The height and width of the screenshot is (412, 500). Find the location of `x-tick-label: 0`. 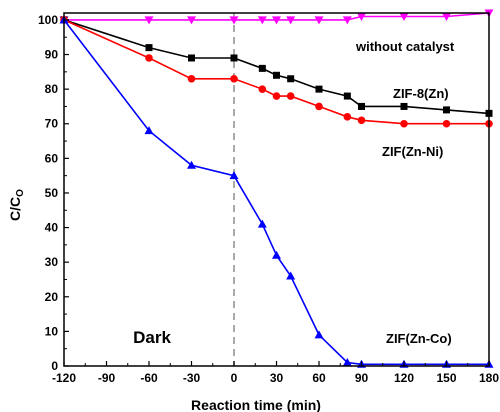

x-tick-label: 0 is located at coordinates (234, 378).